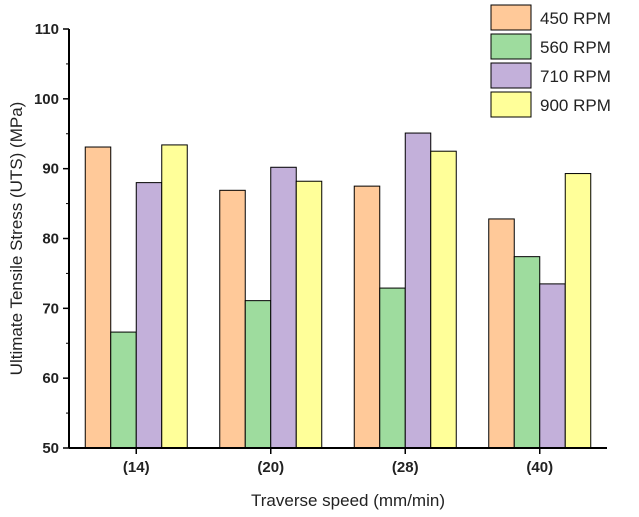 This screenshot has width=639, height=517. What do you see at coordinates (575, 47) in the screenshot?
I see `legend-label: 560 RPM` at bounding box center [575, 47].